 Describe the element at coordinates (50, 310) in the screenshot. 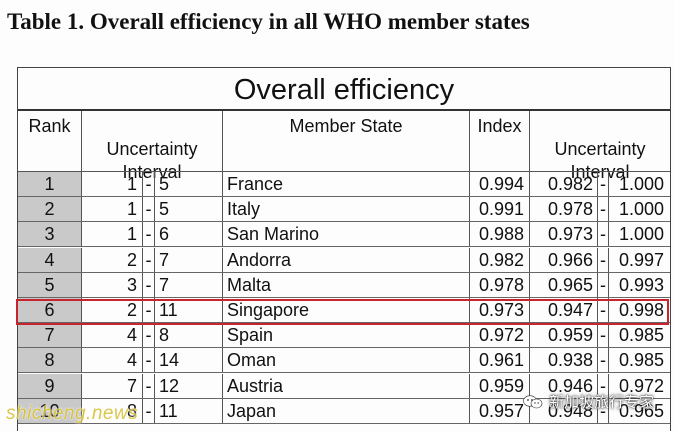

I see `rank-cell: 6` at that location.